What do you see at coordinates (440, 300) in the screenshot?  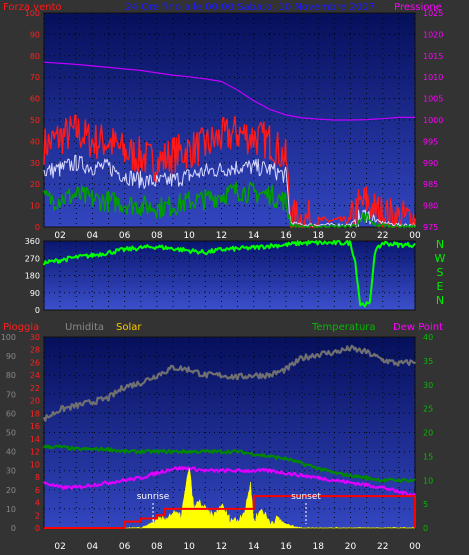 I see `compass-letter: N` at bounding box center [440, 300].